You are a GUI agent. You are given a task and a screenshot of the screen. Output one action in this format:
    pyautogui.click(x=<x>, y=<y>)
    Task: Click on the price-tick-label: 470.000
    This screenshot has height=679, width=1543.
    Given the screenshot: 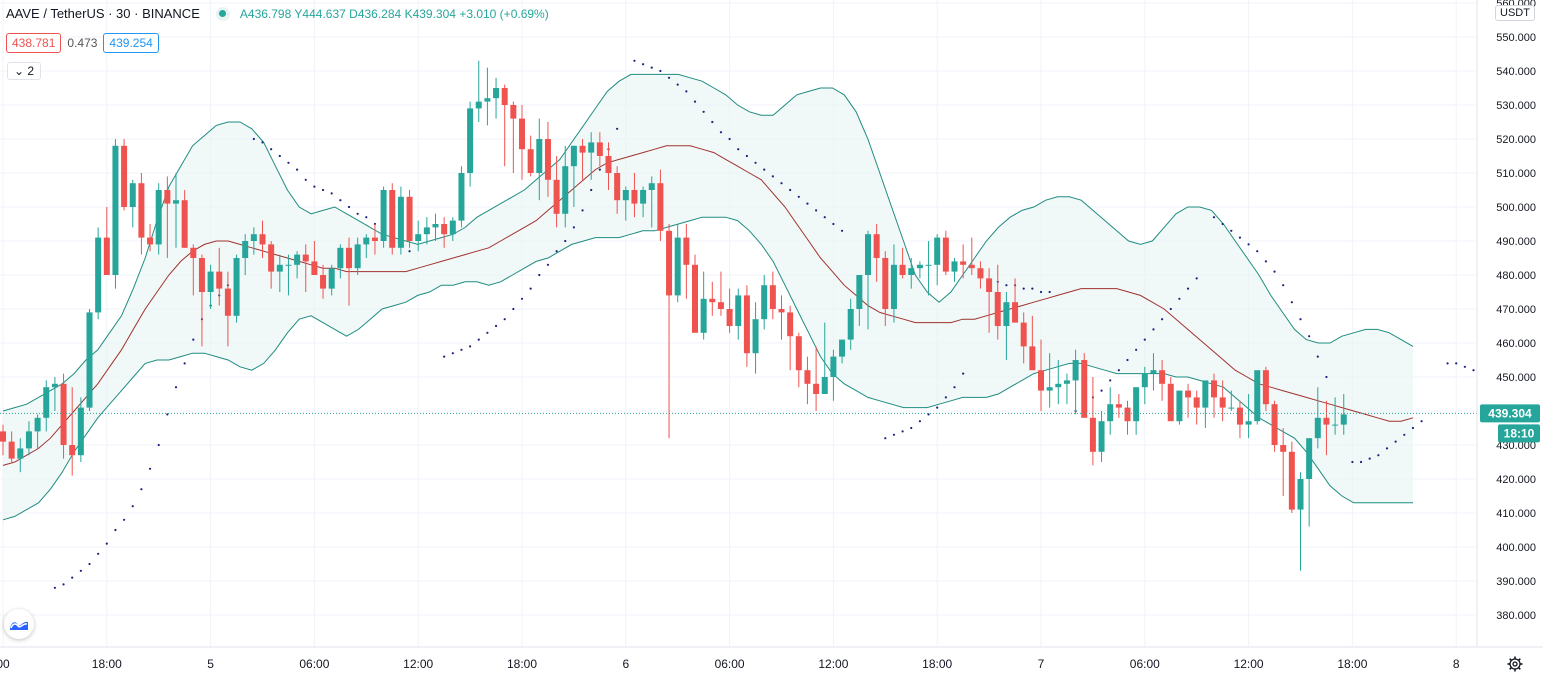 What is the action you would take?
    pyautogui.click(x=1516, y=310)
    